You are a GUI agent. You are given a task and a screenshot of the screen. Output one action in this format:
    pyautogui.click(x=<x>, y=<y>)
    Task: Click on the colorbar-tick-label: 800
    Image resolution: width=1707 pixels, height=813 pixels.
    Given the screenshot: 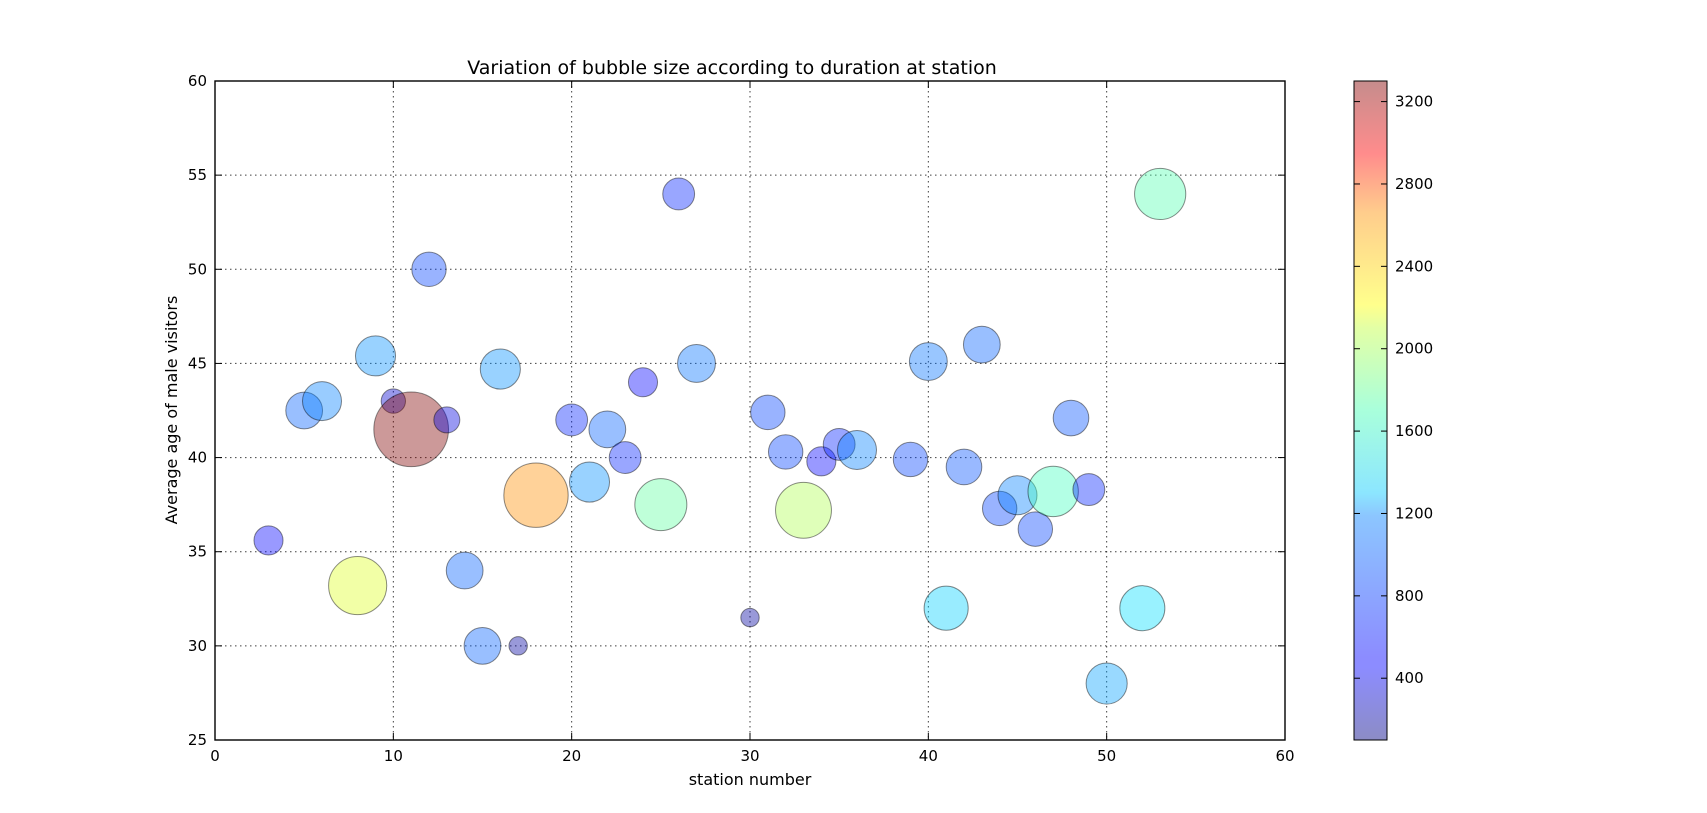 What is the action you would take?
    pyautogui.click(x=1409, y=596)
    